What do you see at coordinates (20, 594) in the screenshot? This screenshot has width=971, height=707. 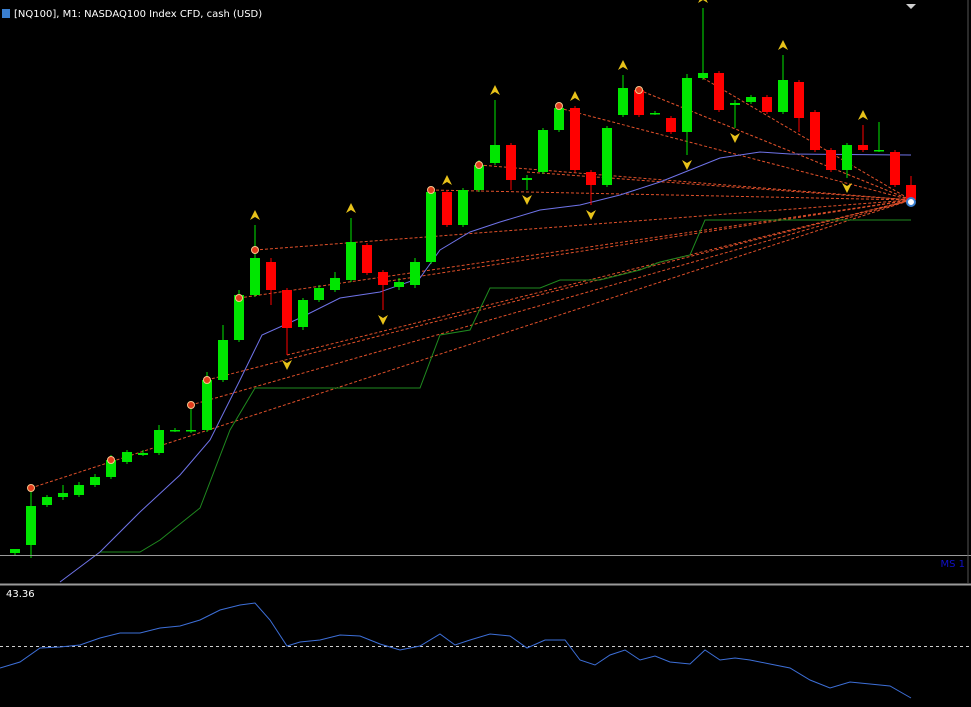 I see `indicator-label: 43.36` at bounding box center [20, 594].